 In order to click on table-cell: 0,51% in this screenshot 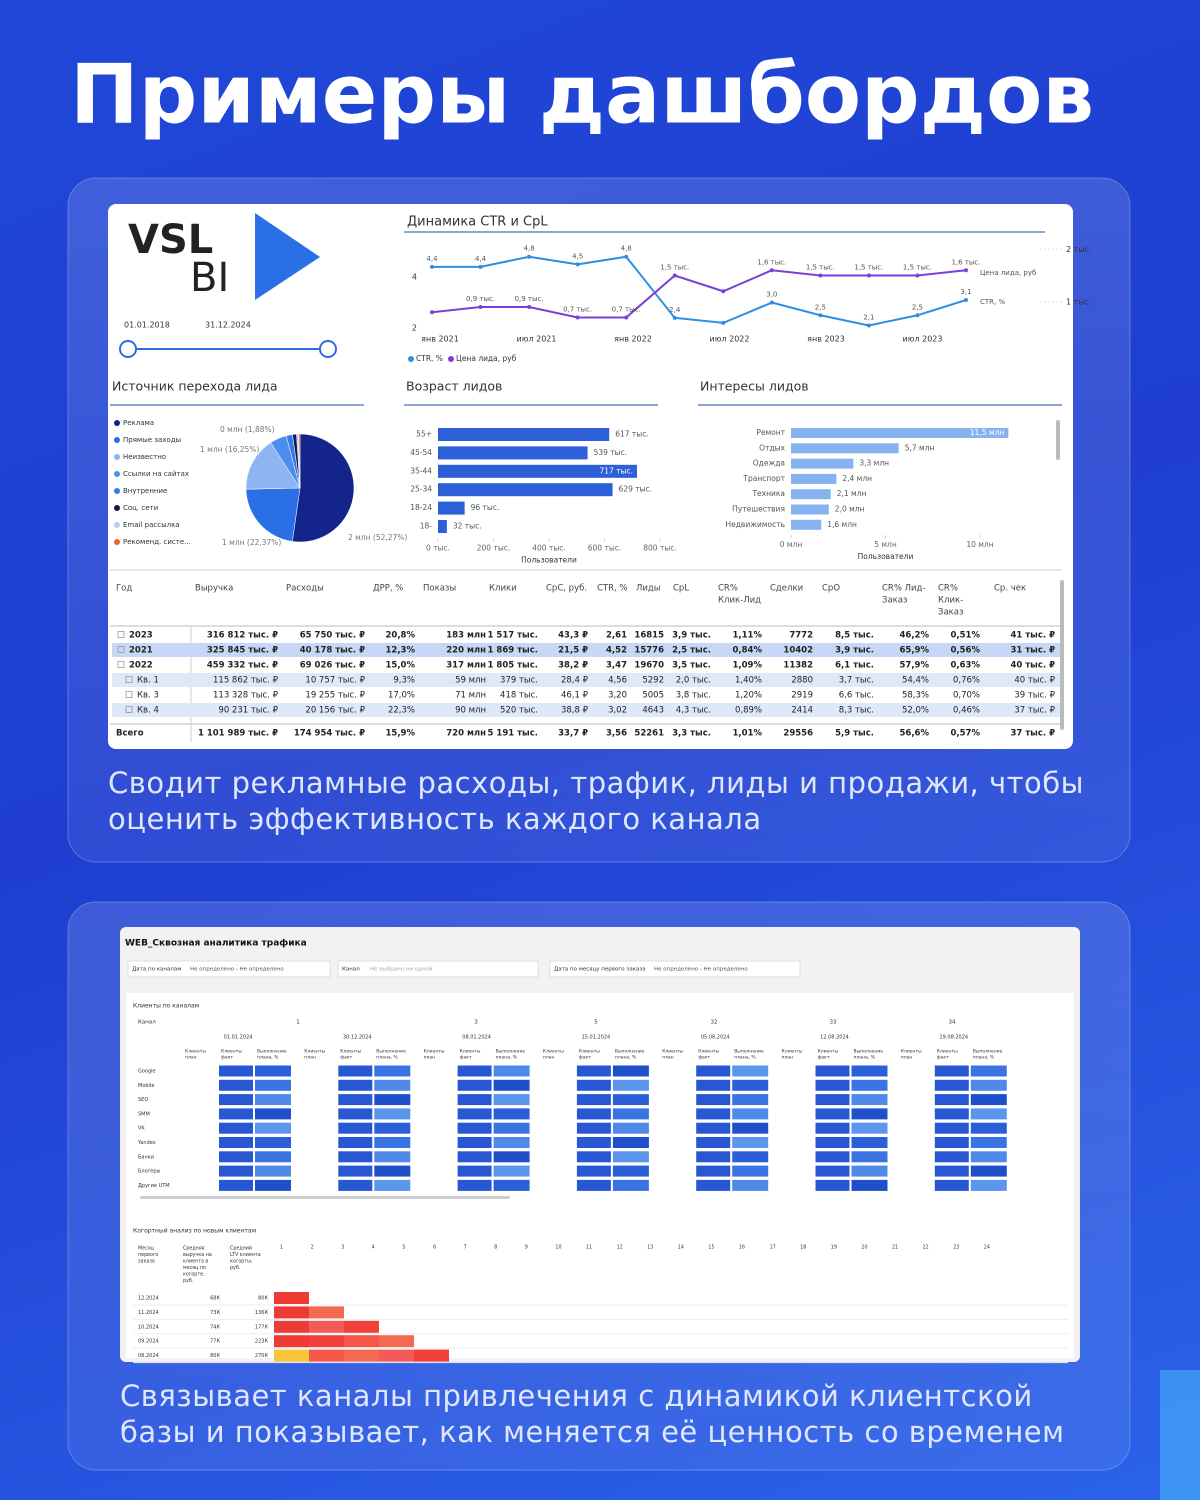, I will do `click(966, 636)`.